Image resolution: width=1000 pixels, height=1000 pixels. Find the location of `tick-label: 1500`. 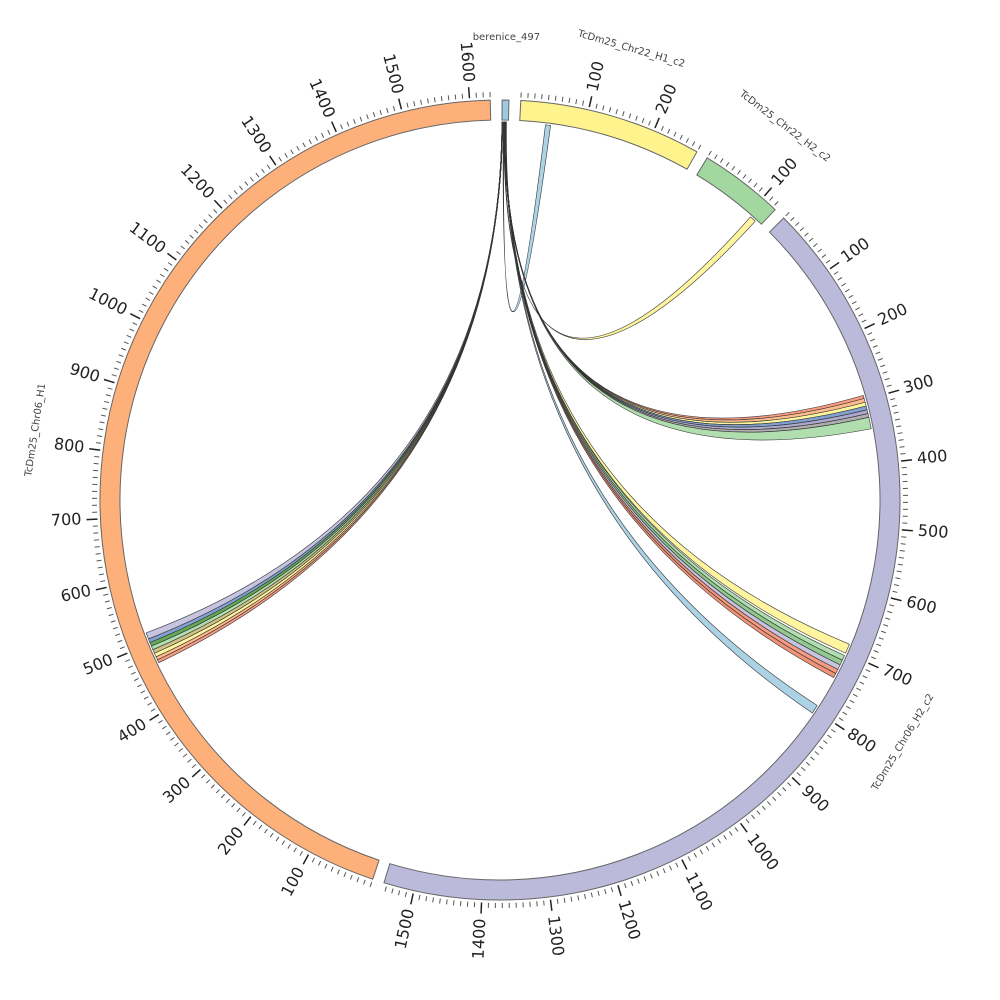

tick-label: 1500 is located at coordinates (393, 74).